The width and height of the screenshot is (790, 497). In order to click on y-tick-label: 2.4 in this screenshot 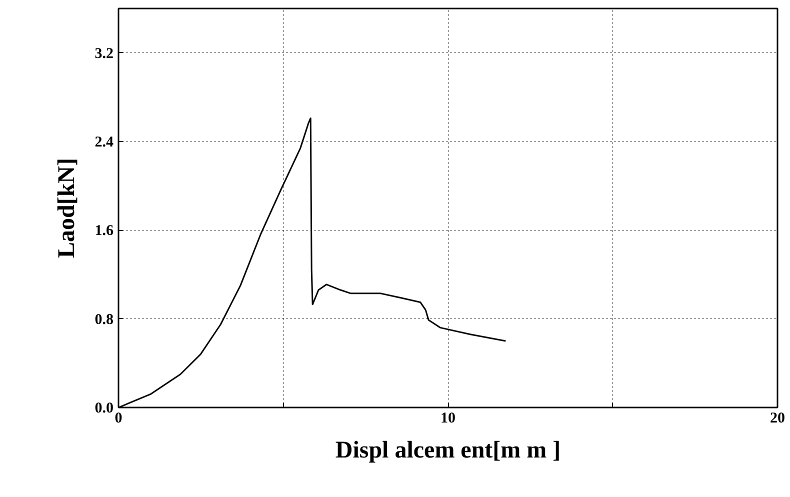, I will do `click(104, 142)`.